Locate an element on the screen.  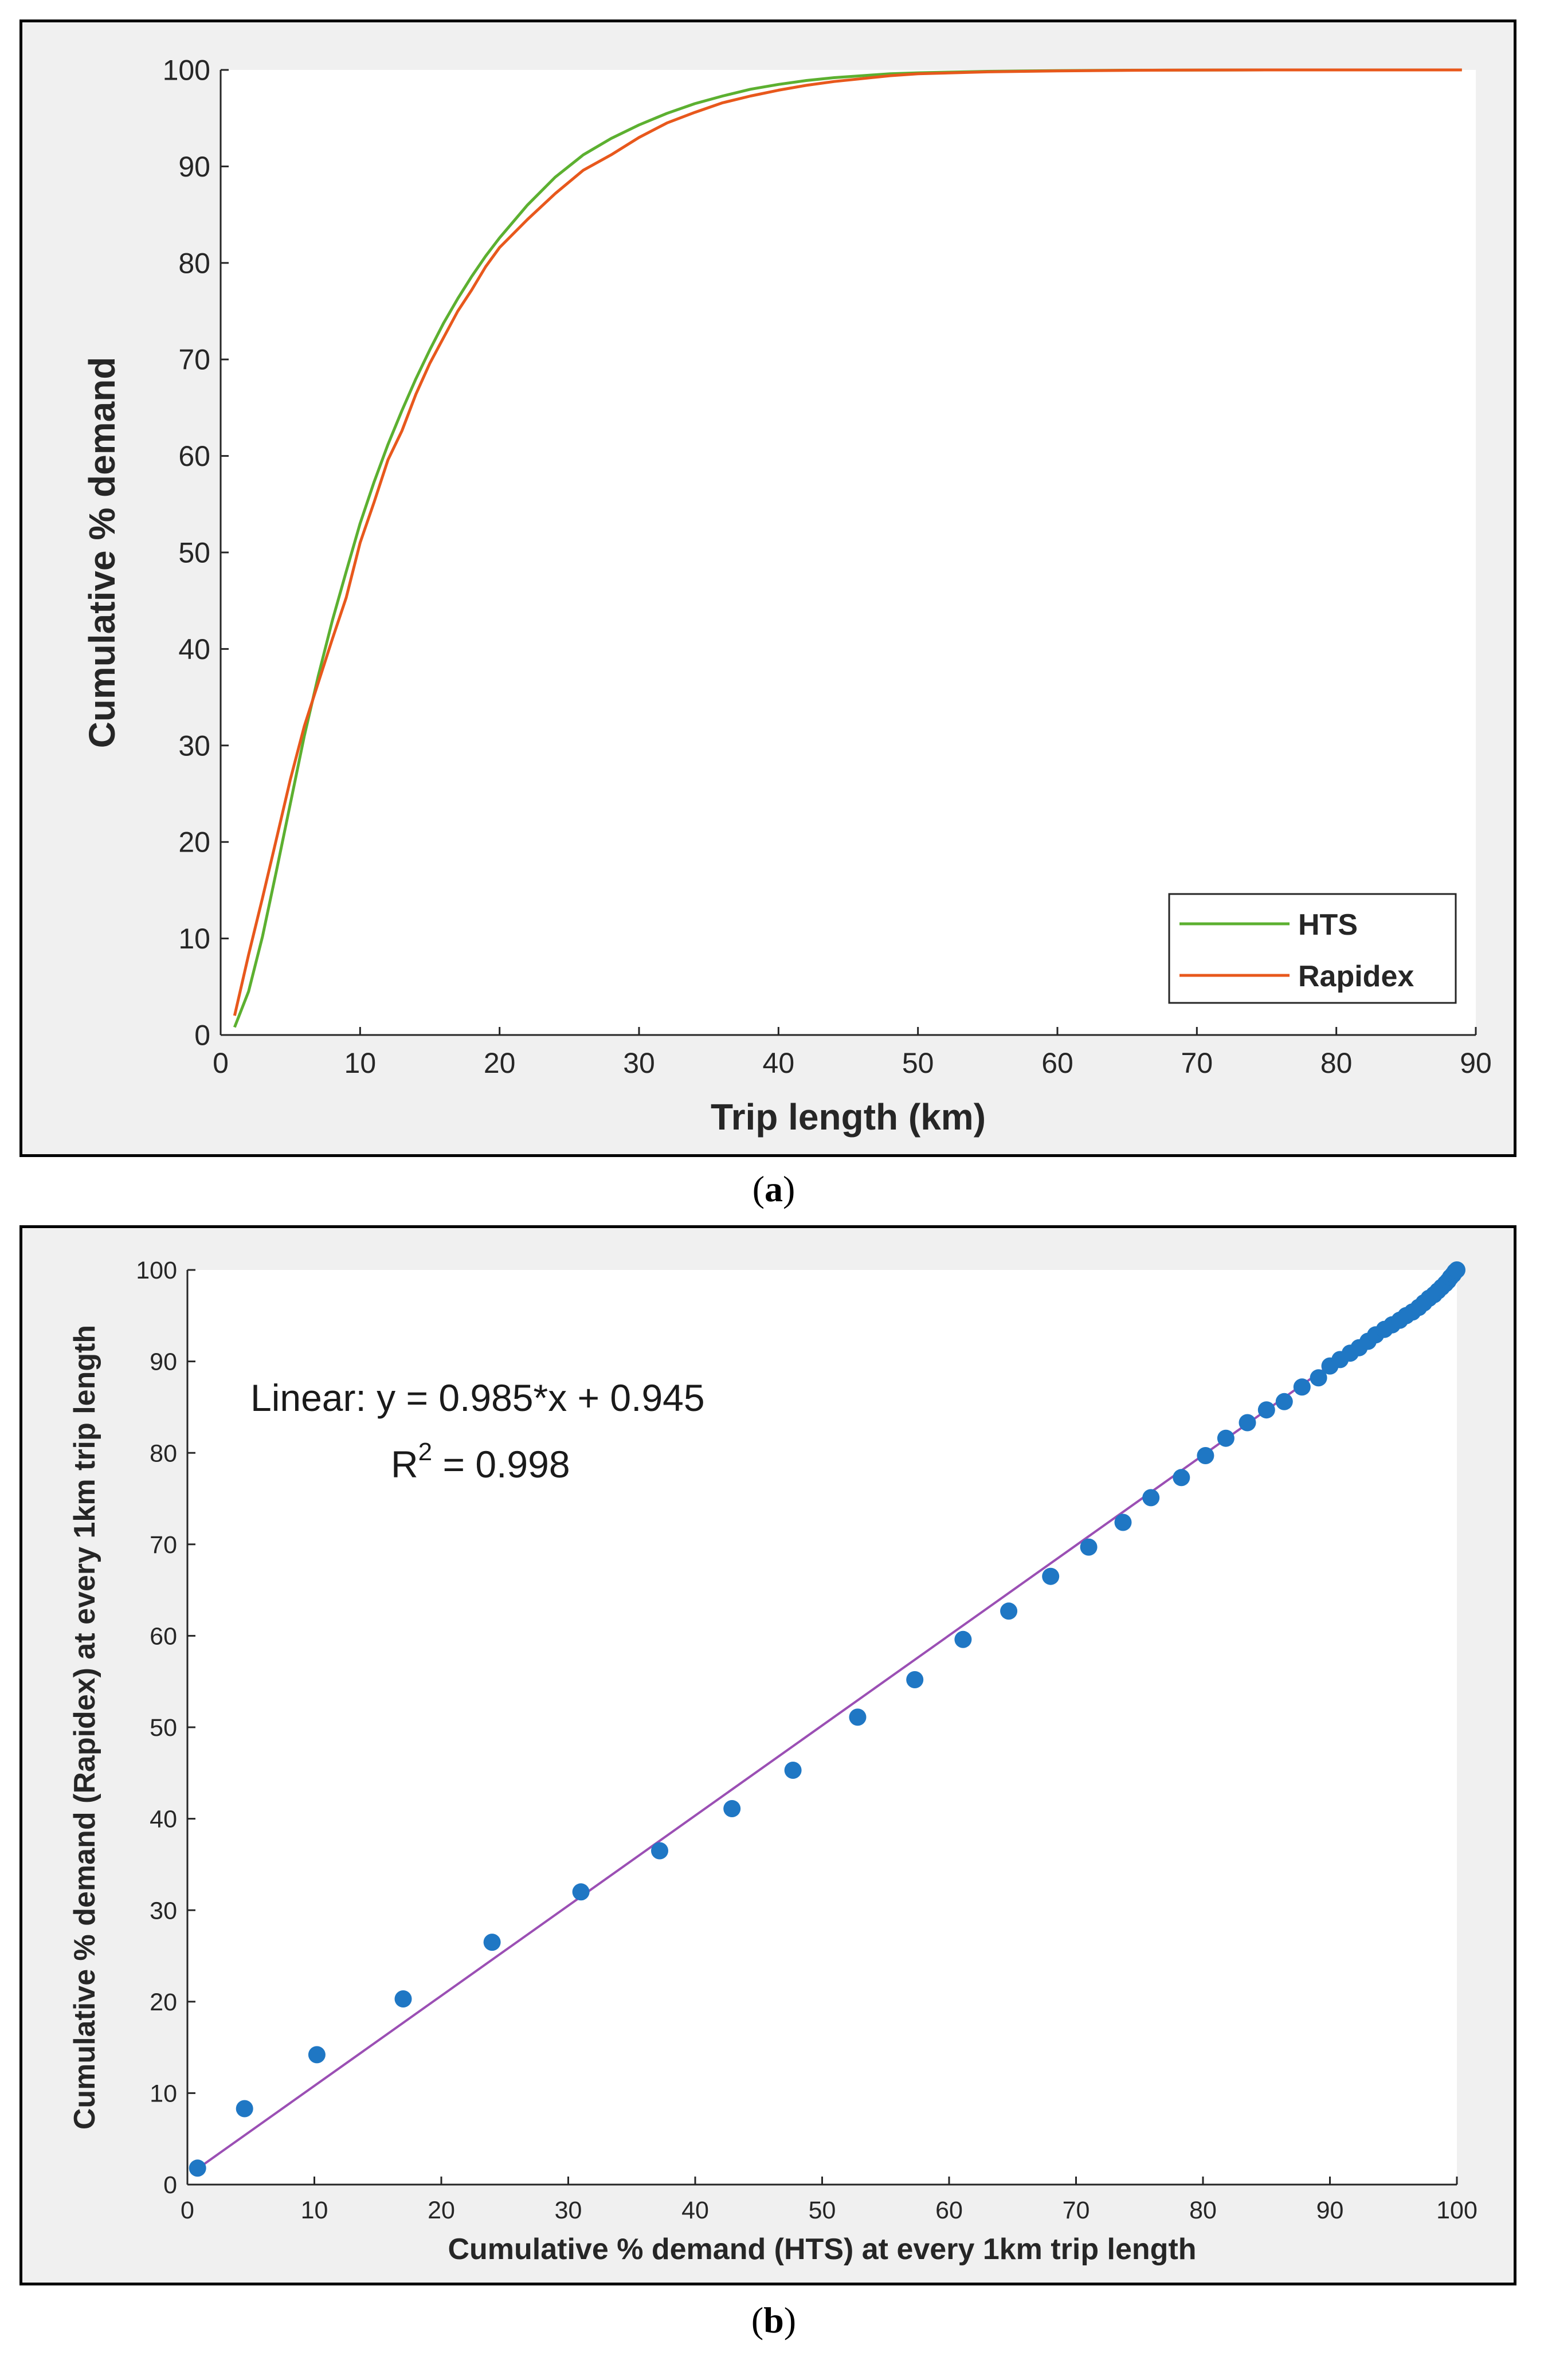
caption-b: (b) is located at coordinates (774, 2320).